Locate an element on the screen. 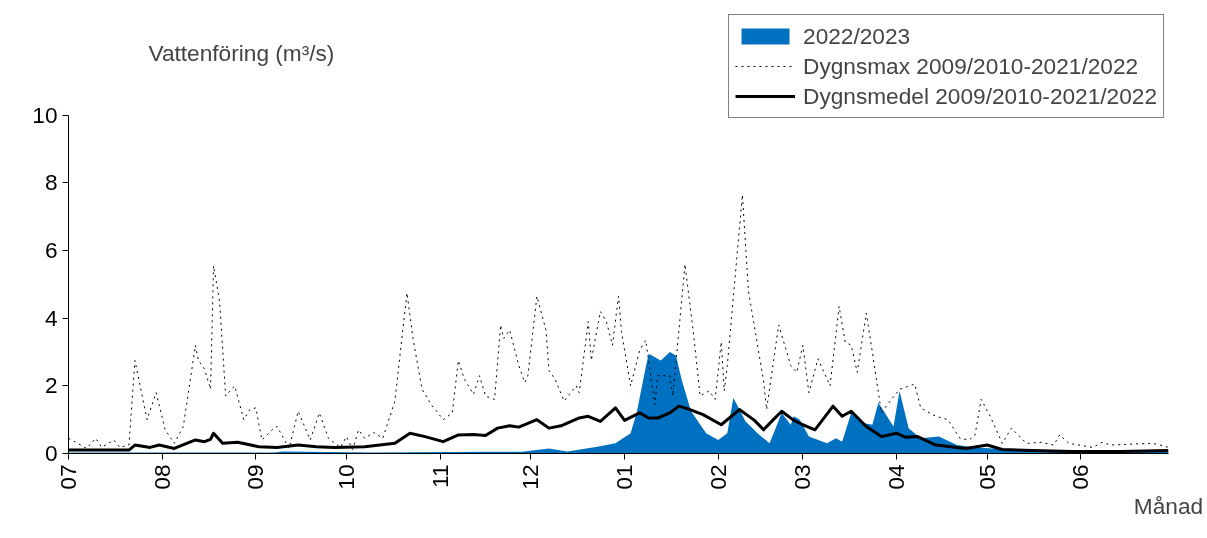 The image size is (1207, 538). x-tick-label: 10 is located at coordinates (346, 477).